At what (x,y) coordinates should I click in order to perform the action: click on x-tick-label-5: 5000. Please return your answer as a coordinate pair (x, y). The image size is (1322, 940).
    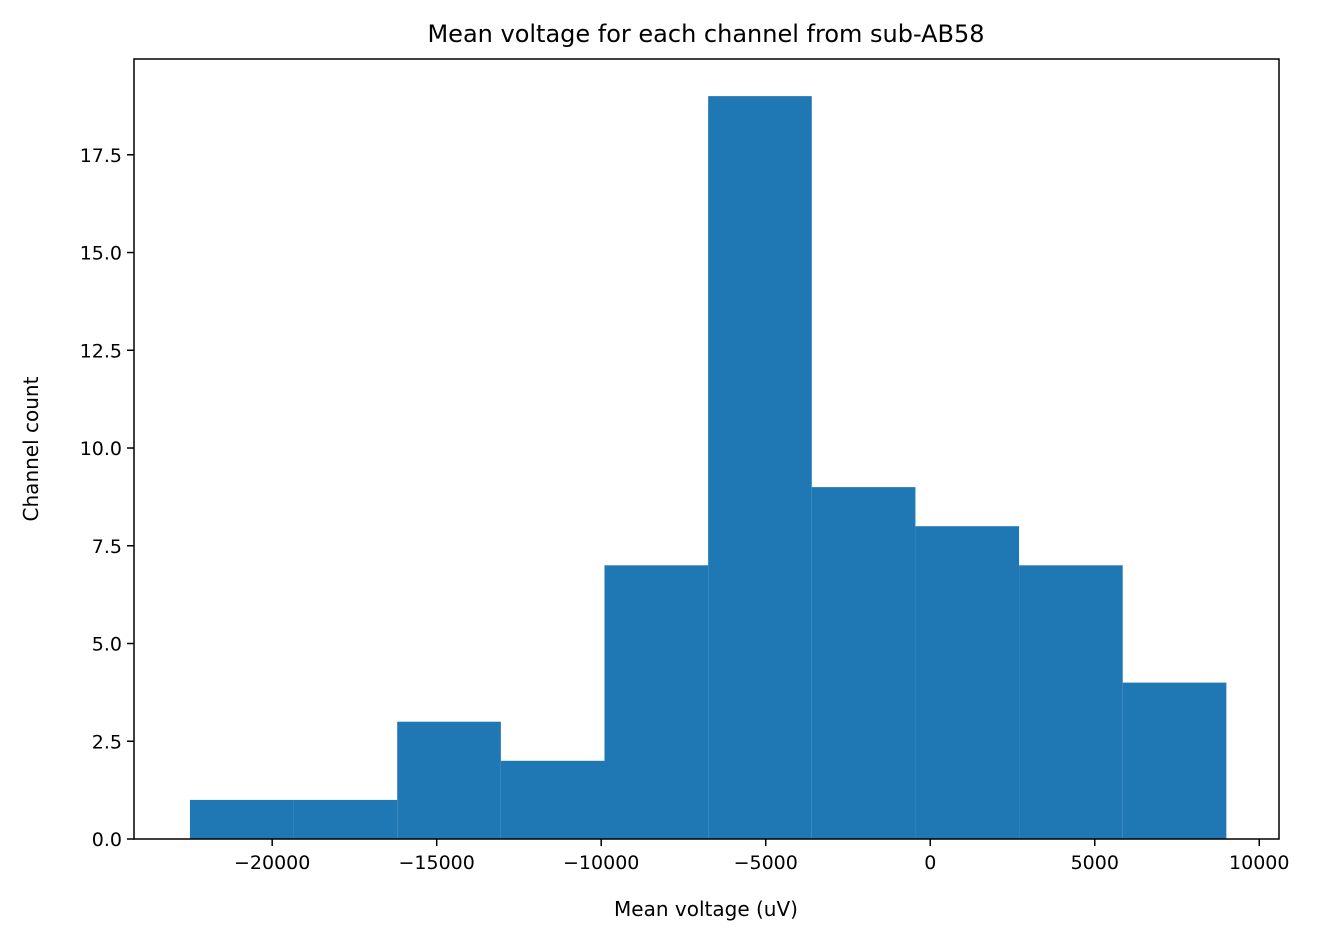
    Looking at the image, I should click on (1095, 863).